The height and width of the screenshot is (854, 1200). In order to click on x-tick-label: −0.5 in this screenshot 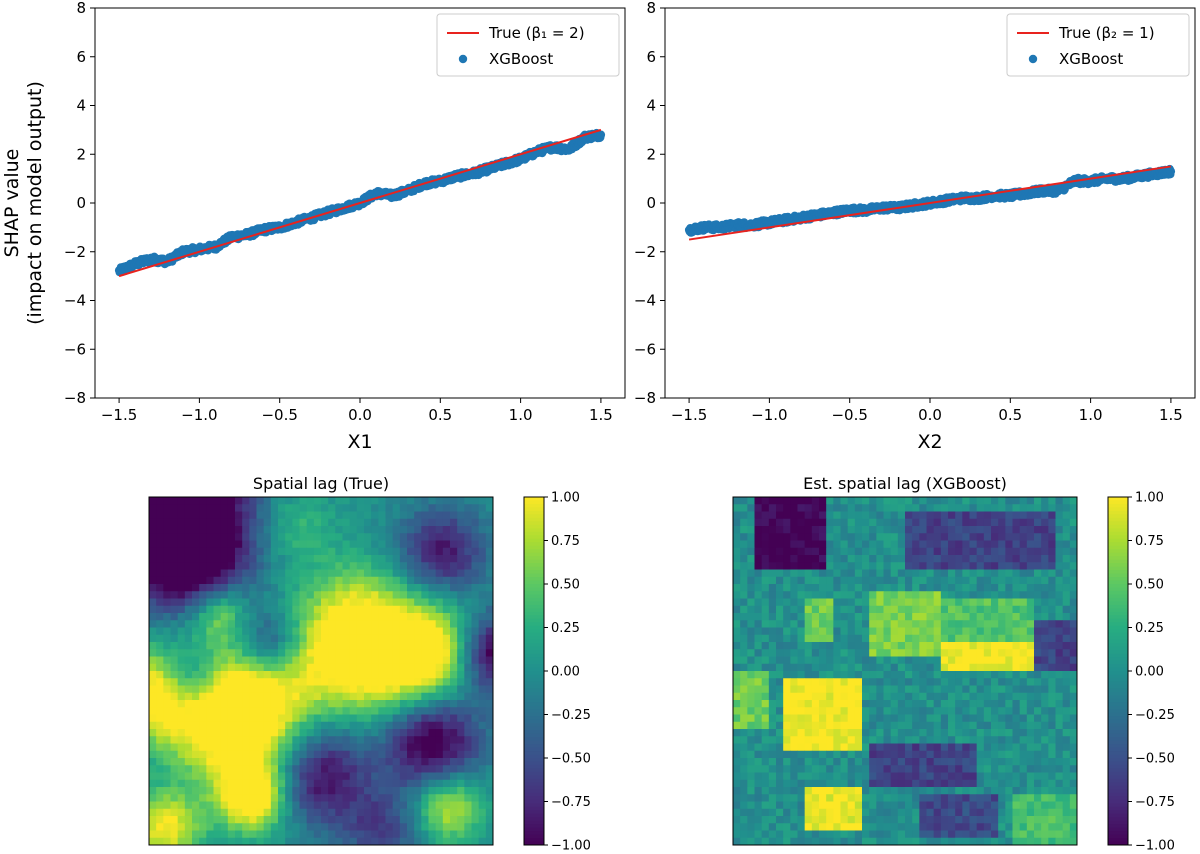, I will do `click(849, 415)`.